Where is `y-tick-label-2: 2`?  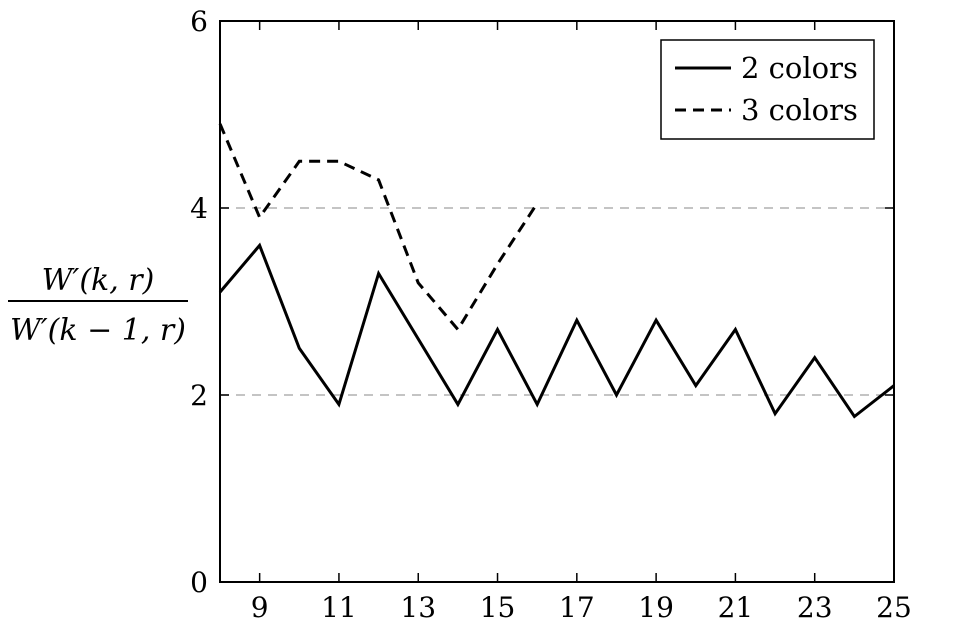
y-tick-label-2: 2 is located at coordinates (199, 395).